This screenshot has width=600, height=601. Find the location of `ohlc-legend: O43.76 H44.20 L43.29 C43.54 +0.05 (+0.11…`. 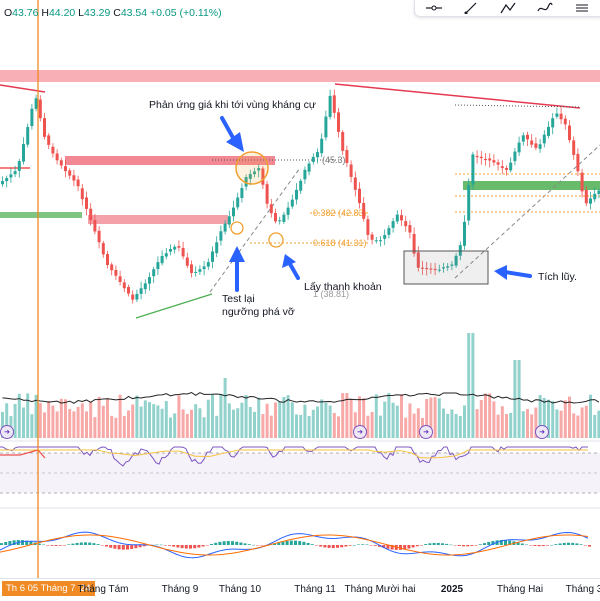

ohlc-legend: O43.76 H44.20 L43.29 C43.54 +0.05 (+0.11… is located at coordinates (113, 13).